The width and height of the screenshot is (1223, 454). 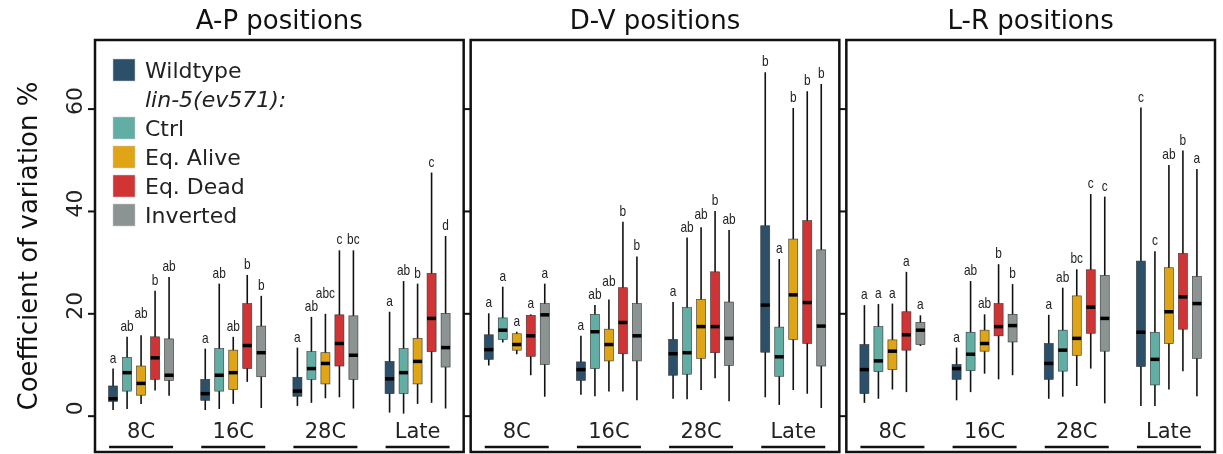 What do you see at coordinates (655, 20) in the screenshot?
I see `chart-title: D-V positions` at bounding box center [655, 20].